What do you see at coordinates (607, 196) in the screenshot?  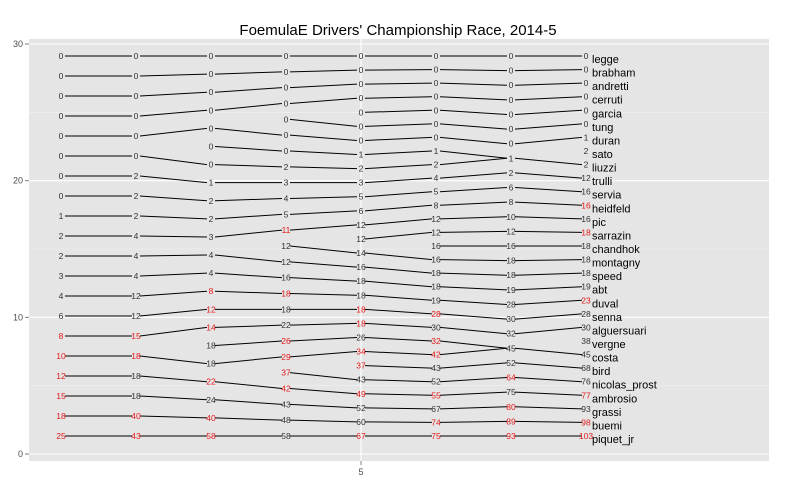 I see `driver-label: servia` at bounding box center [607, 196].